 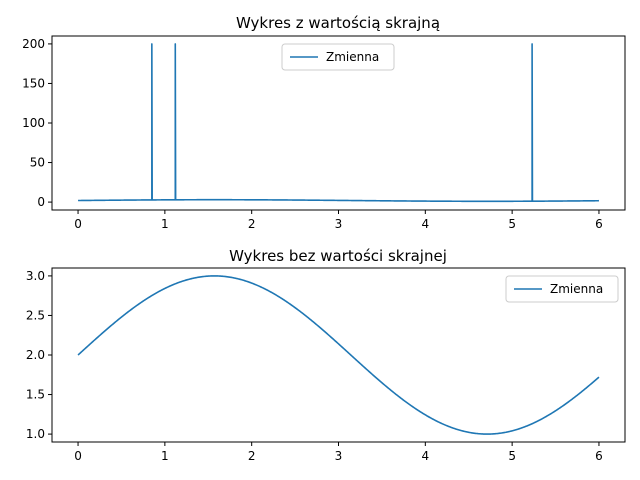 I want to click on y-tick-label: 2.5, so click(x=35, y=315).